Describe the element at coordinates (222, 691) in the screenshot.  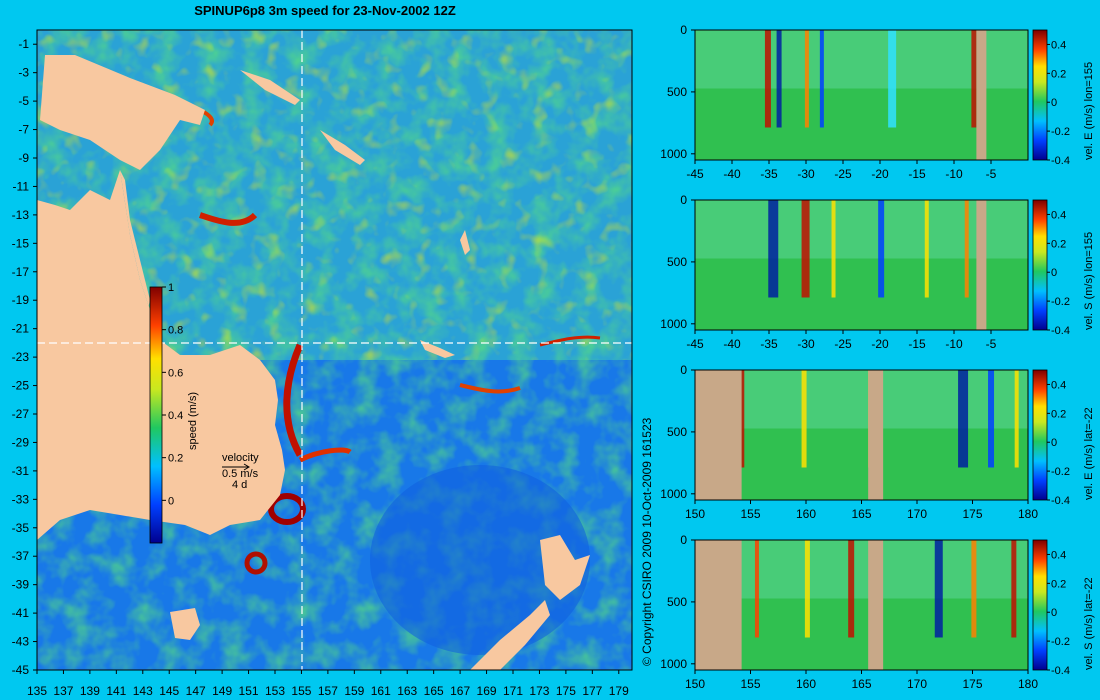
I see `map-x-tick-label: 149` at that location.